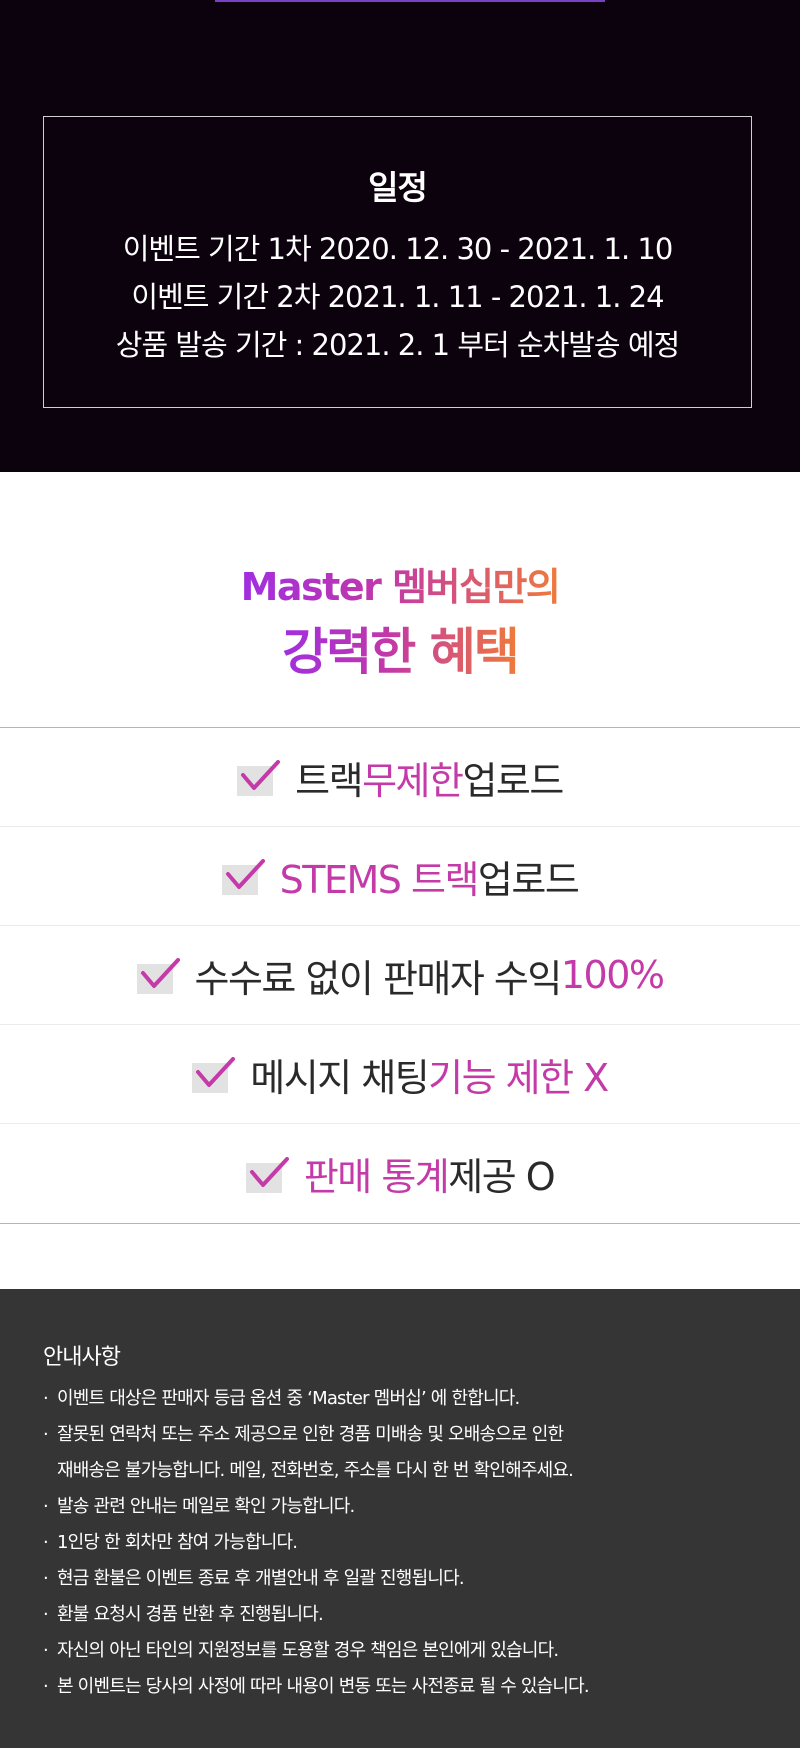  What do you see at coordinates (376, 1177) in the screenshot?
I see `benefit-text-highlight: 판매 통계` at bounding box center [376, 1177].